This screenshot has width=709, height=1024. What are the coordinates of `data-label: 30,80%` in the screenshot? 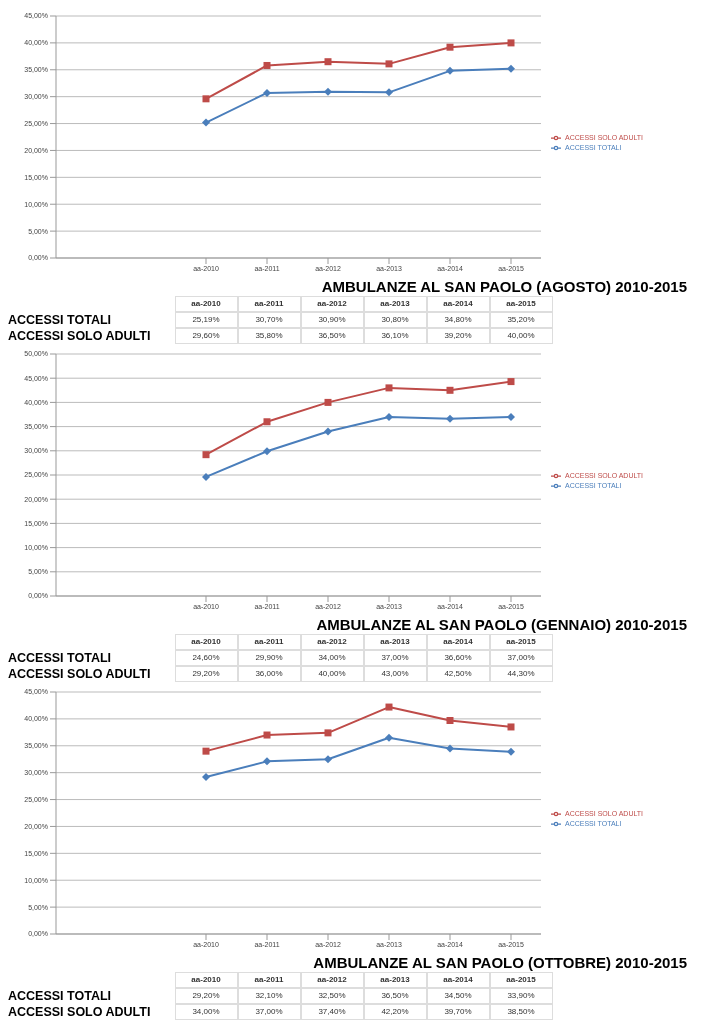 It's located at (395, 320).